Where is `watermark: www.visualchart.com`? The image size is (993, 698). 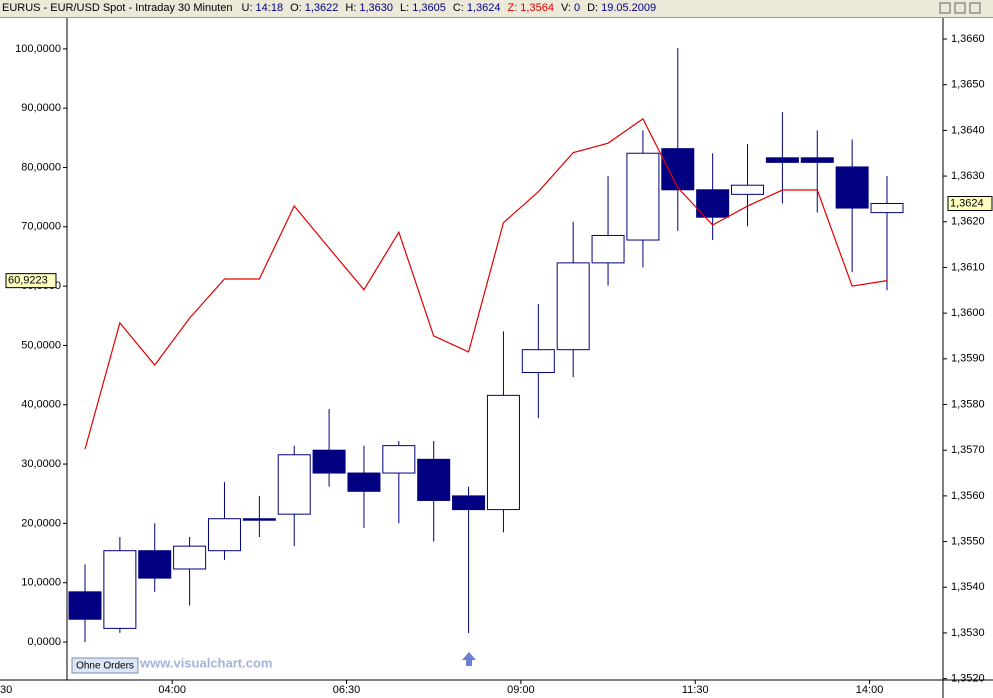
watermark: www.visualchart.com is located at coordinates (205, 662).